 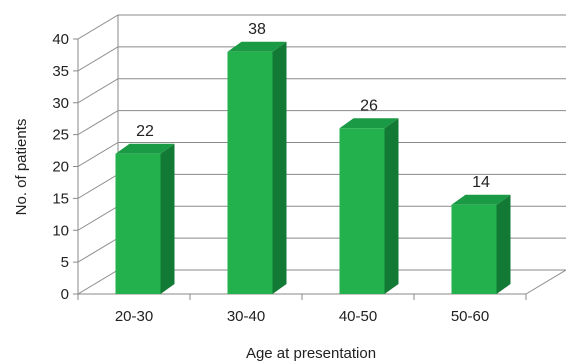 I want to click on data-label: 14, so click(x=481, y=182).